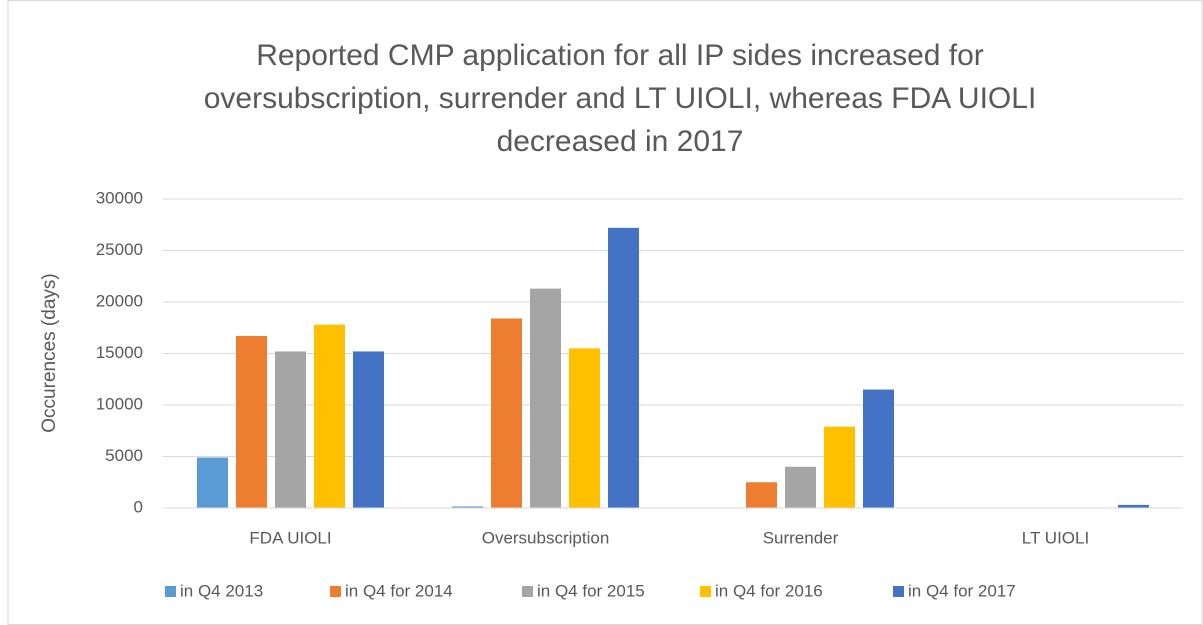  I want to click on y-tick-label: 10000, so click(119, 403).